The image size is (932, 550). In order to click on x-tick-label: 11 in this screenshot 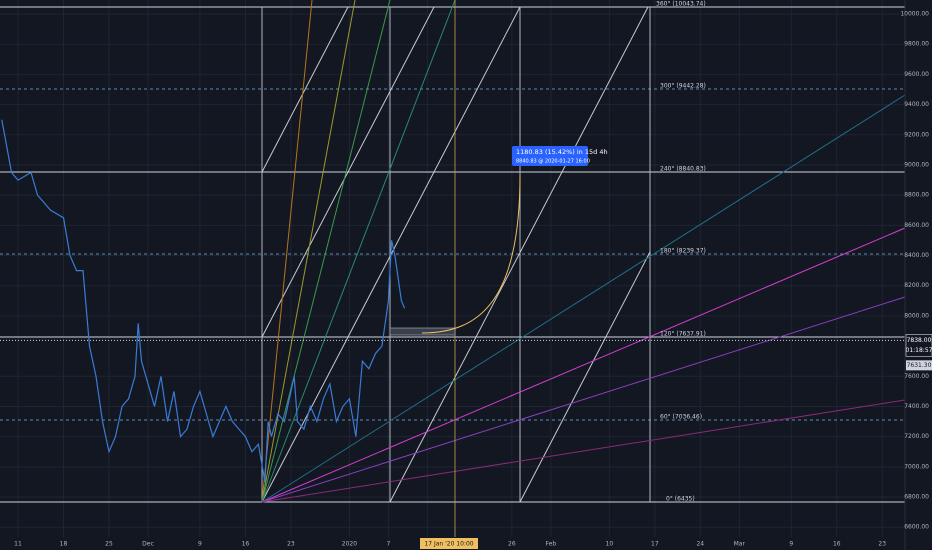, I will do `click(18, 544)`.